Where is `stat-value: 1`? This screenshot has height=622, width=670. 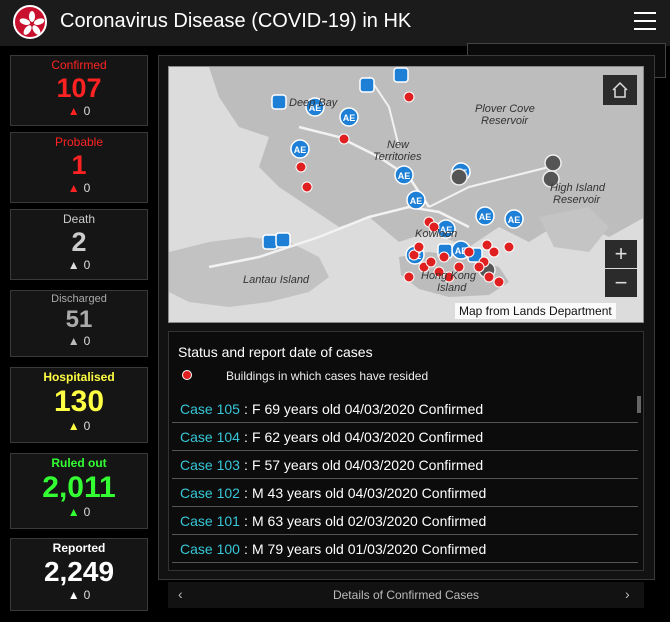 stat-value: 1 is located at coordinates (79, 165).